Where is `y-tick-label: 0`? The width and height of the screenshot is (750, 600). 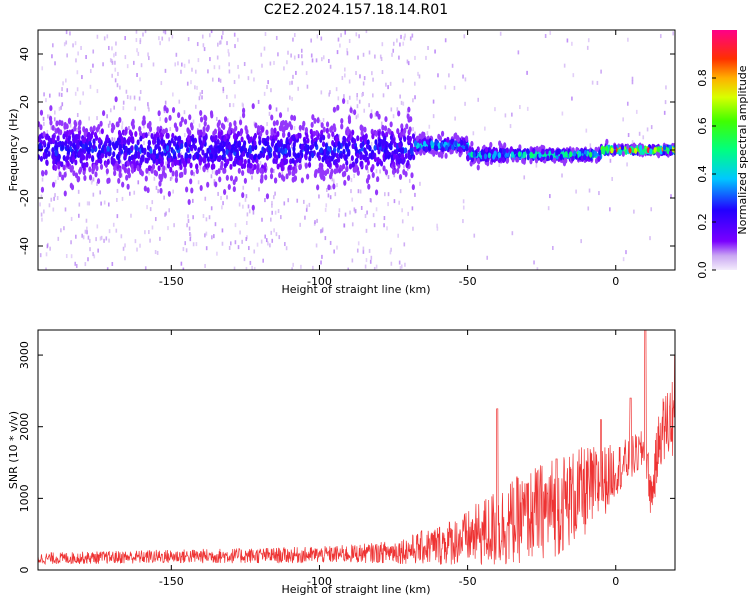 y-tick-label: 0 is located at coordinates (24, 570).